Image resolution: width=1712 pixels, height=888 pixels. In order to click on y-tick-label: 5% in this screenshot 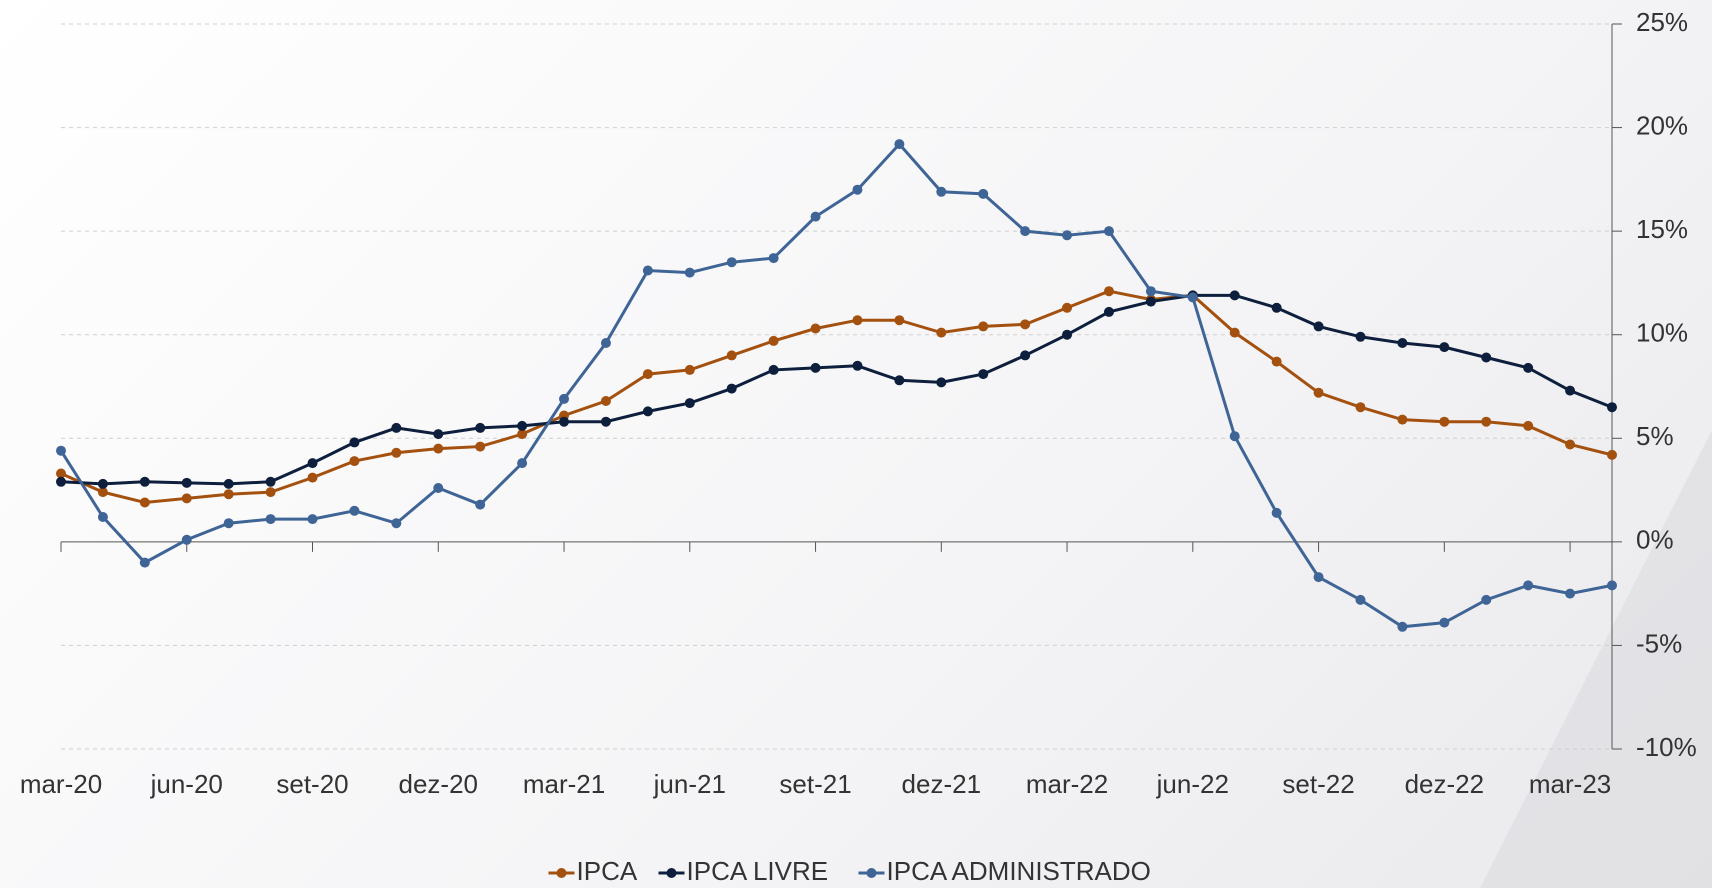, I will do `click(1655, 436)`.